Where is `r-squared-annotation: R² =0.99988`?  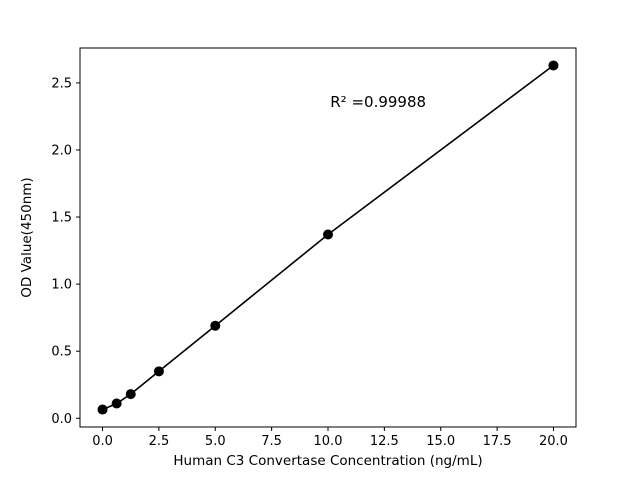 r-squared-annotation: R² =0.99988 is located at coordinates (378, 102).